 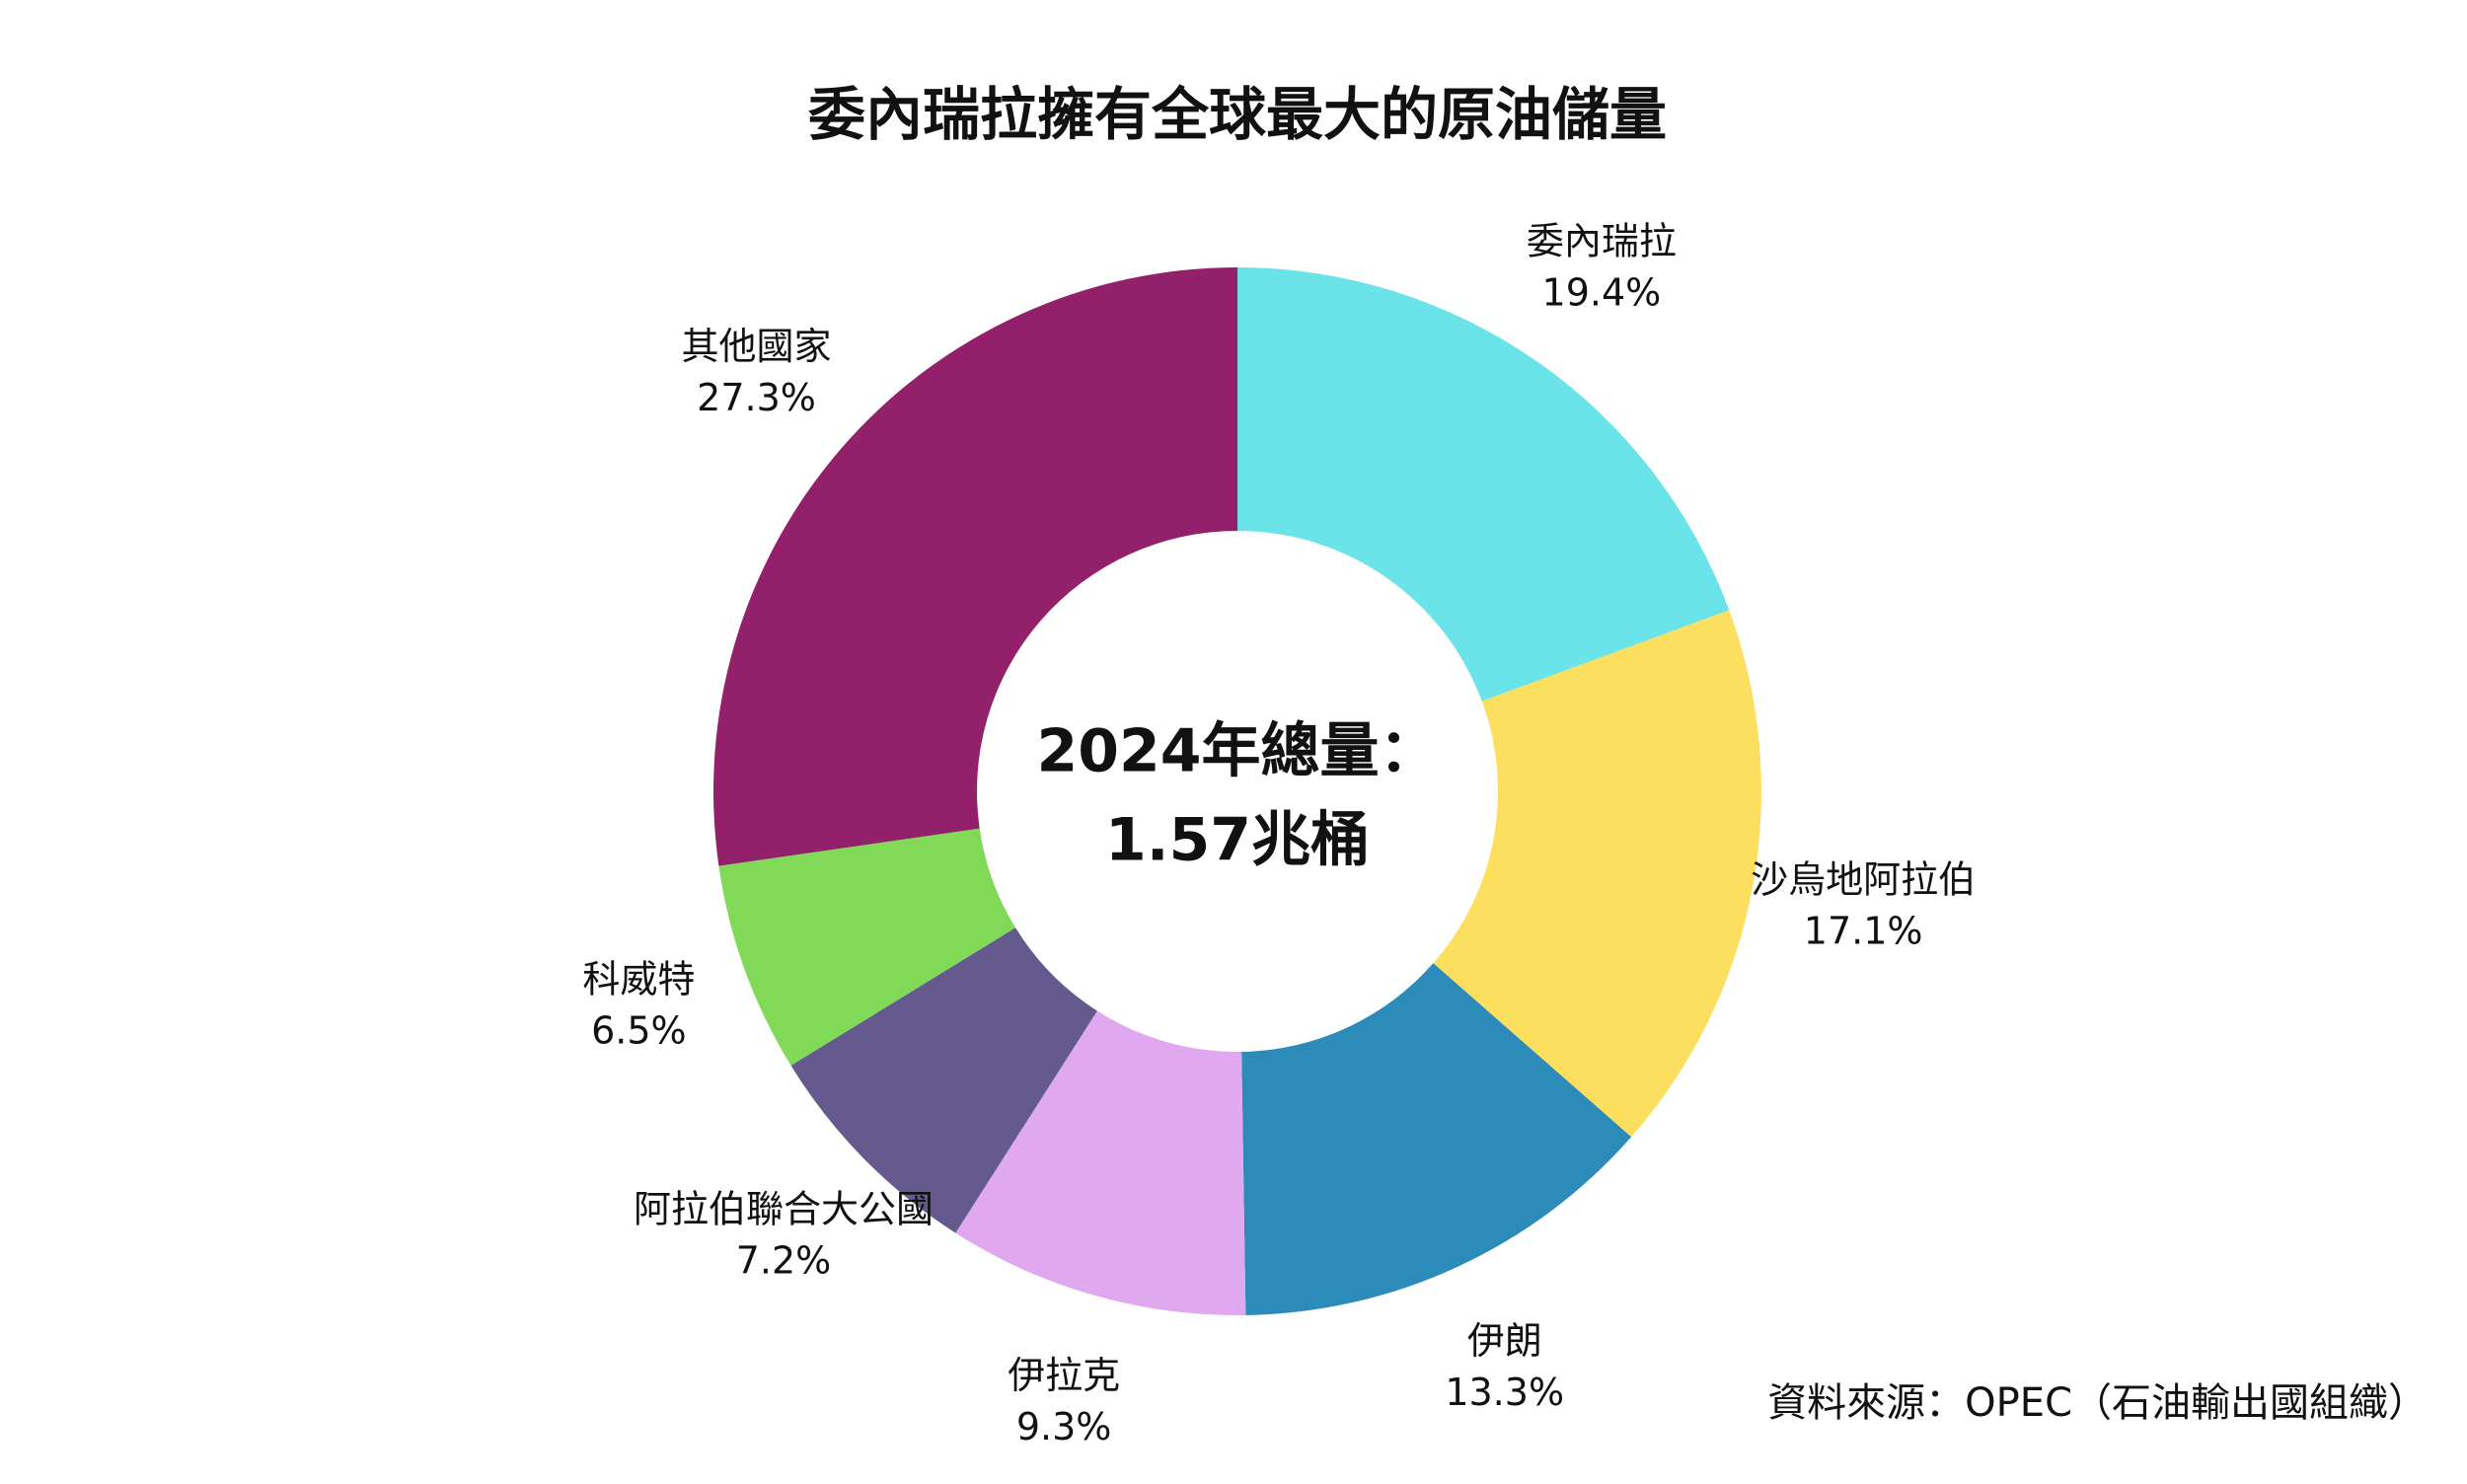 I want to click on center-text: 1.57兆桶, so click(x=1237, y=840).